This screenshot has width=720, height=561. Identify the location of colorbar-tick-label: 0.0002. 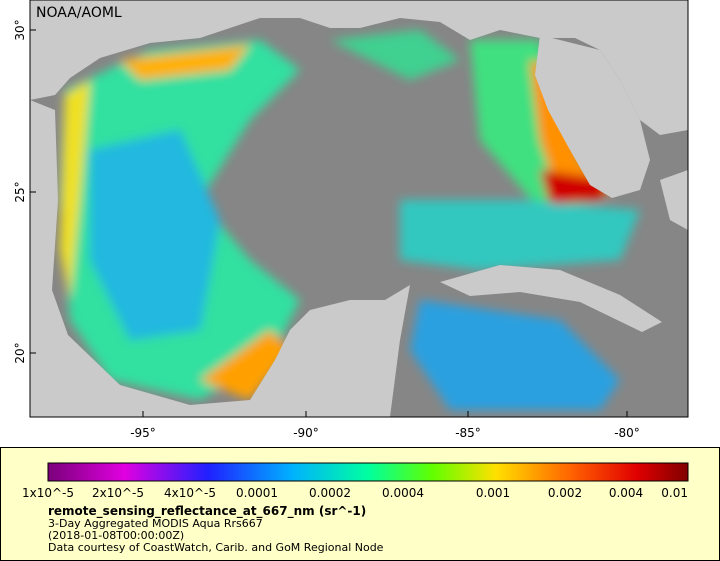
(330, 493).